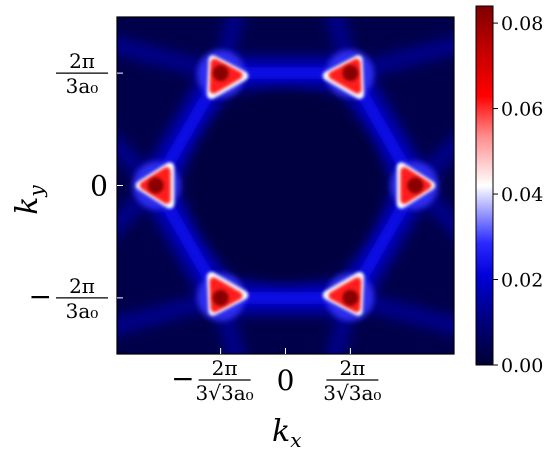  I want to click on x-tick-label-2: 2π3√3a₀, so click(352, 380).